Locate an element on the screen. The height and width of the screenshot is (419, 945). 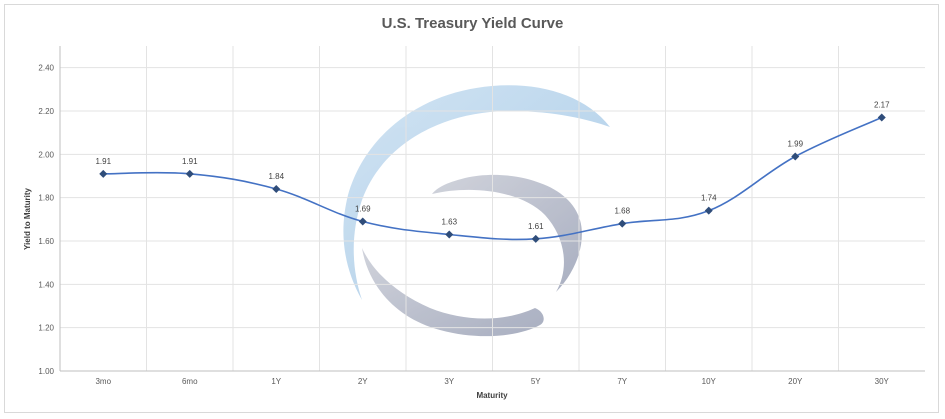
x-tick-label: 5Y is located at coordinates (536, 381).